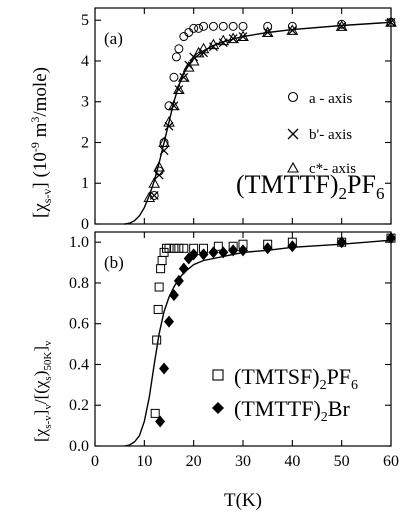  What do you see at coordinates (35, 147) in the screenshot?
I see `ya-4: -9` at bounding box center [35, 147].